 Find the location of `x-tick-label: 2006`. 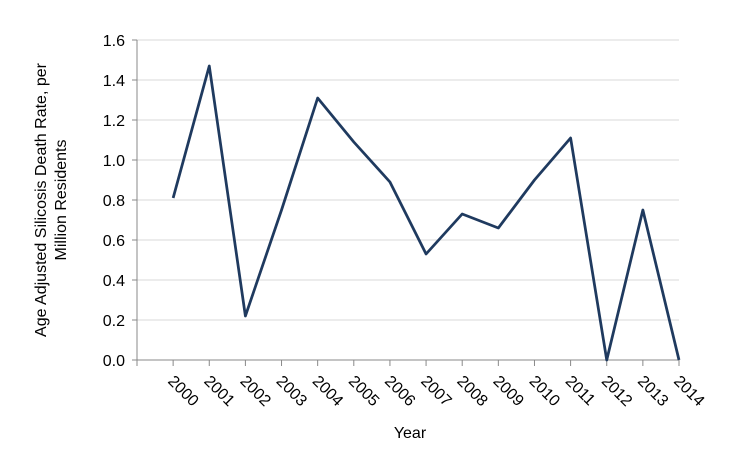

x-tick-label: 2006 is located at coordinates (399, 391).